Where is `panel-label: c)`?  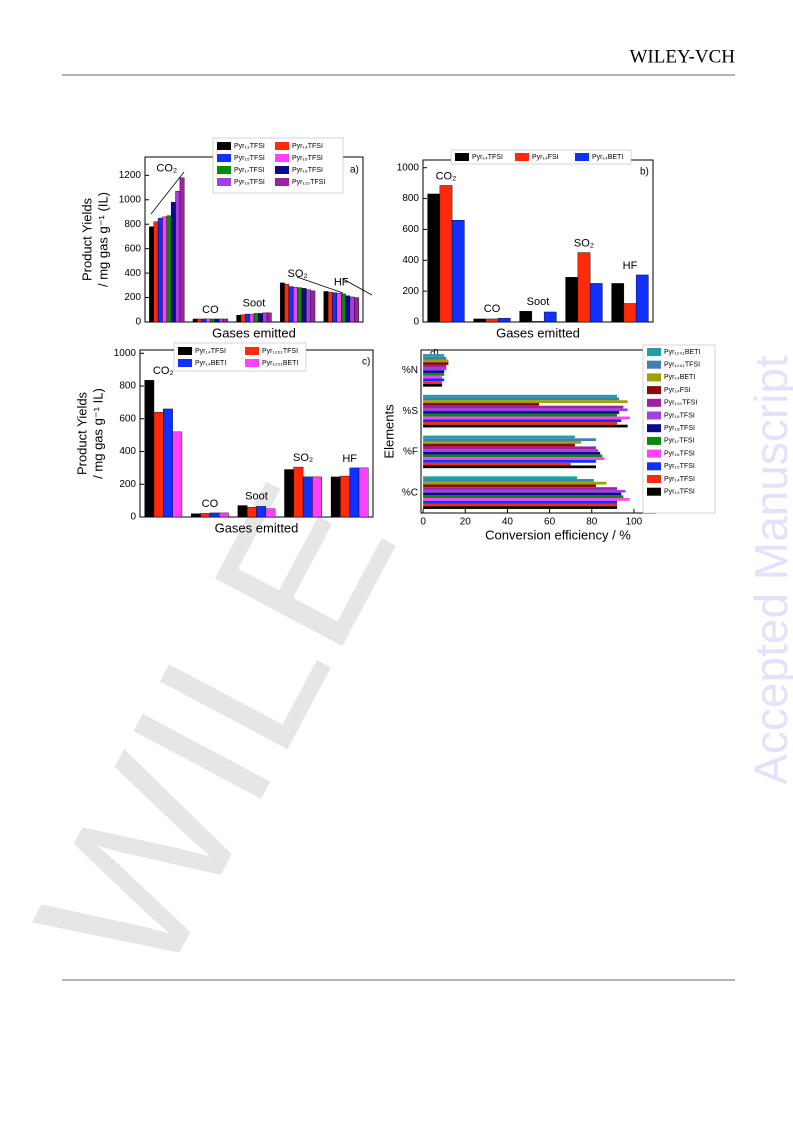
panel-label: c) is located at coordinates (366, 362).